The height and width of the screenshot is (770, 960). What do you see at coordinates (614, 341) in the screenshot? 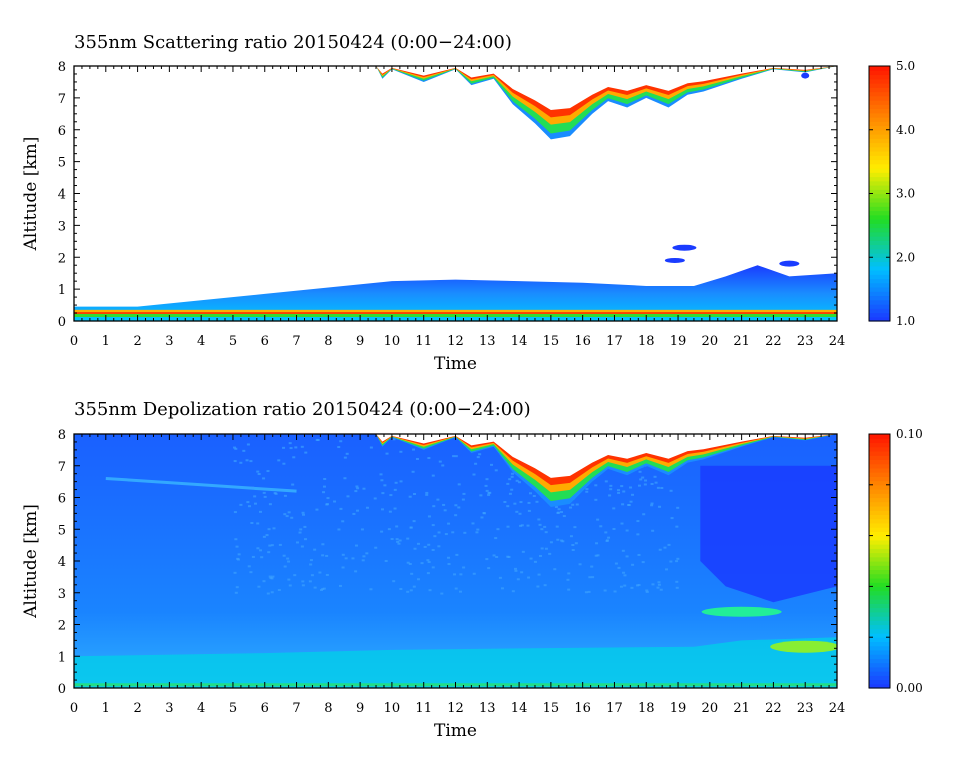
I see `x-tick-label: 17` at bounding box center [614, 341].